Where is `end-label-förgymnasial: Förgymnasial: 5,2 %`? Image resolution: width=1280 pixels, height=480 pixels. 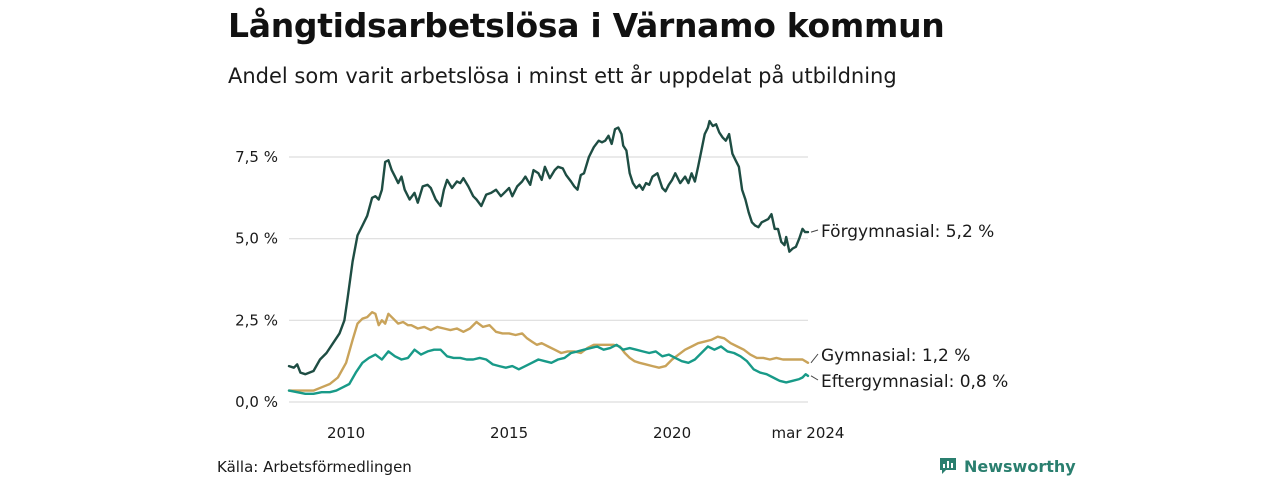 end-label-förgymnasial: Förgymnasial: 5,2 % is located at coordinates (907, 232).